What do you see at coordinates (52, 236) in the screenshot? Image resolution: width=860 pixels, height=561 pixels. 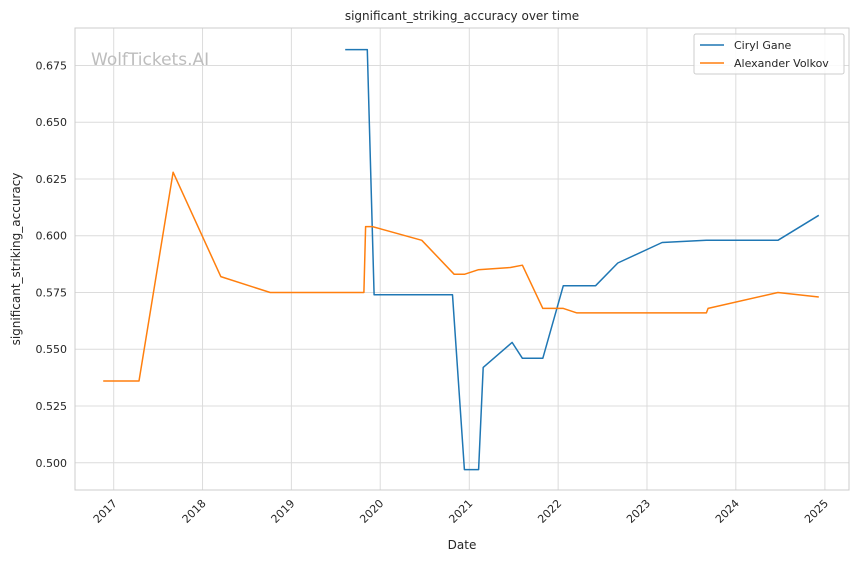 I see `y-tick-label: 0.600` at bounding box center [52, 236].